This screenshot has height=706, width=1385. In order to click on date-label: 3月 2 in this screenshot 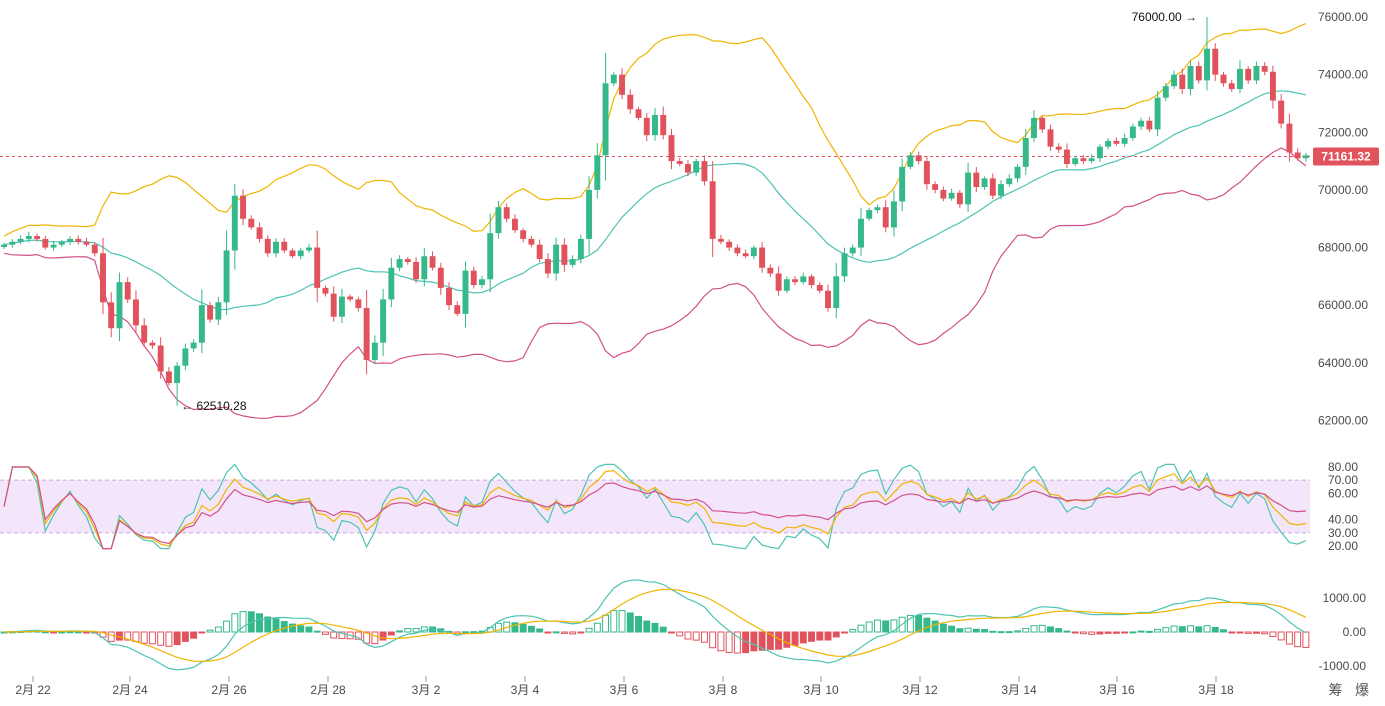, I will do `click(426, 690)`.